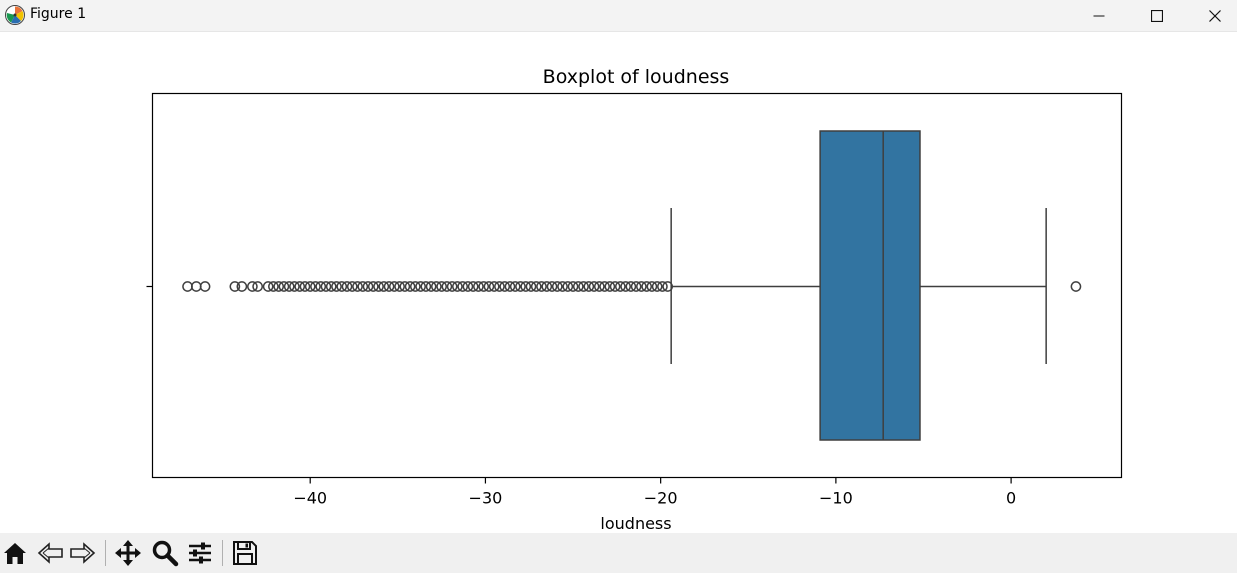 The height and width of the screenshot is (573, 1237). I want to click on configure-subplots-button, so click(200, 553).